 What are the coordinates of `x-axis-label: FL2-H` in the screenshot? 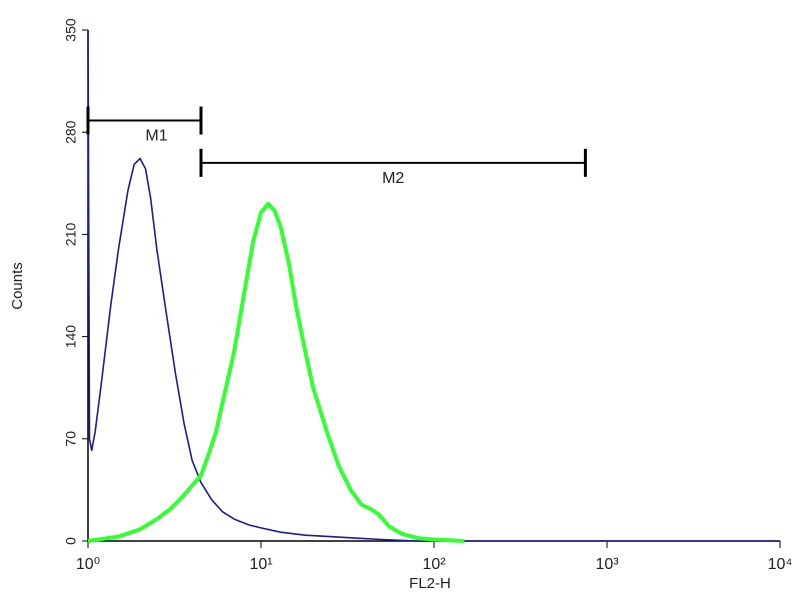 It's located at (430, 583).